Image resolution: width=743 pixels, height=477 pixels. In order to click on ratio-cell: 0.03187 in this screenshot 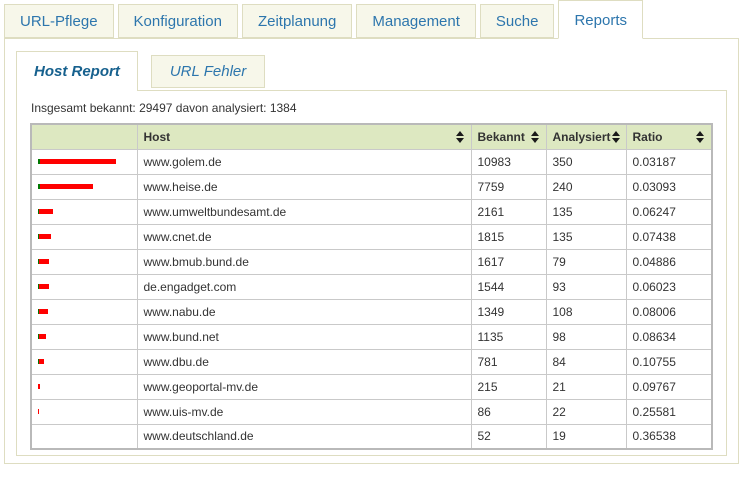, I will do `click(669, 161)`.